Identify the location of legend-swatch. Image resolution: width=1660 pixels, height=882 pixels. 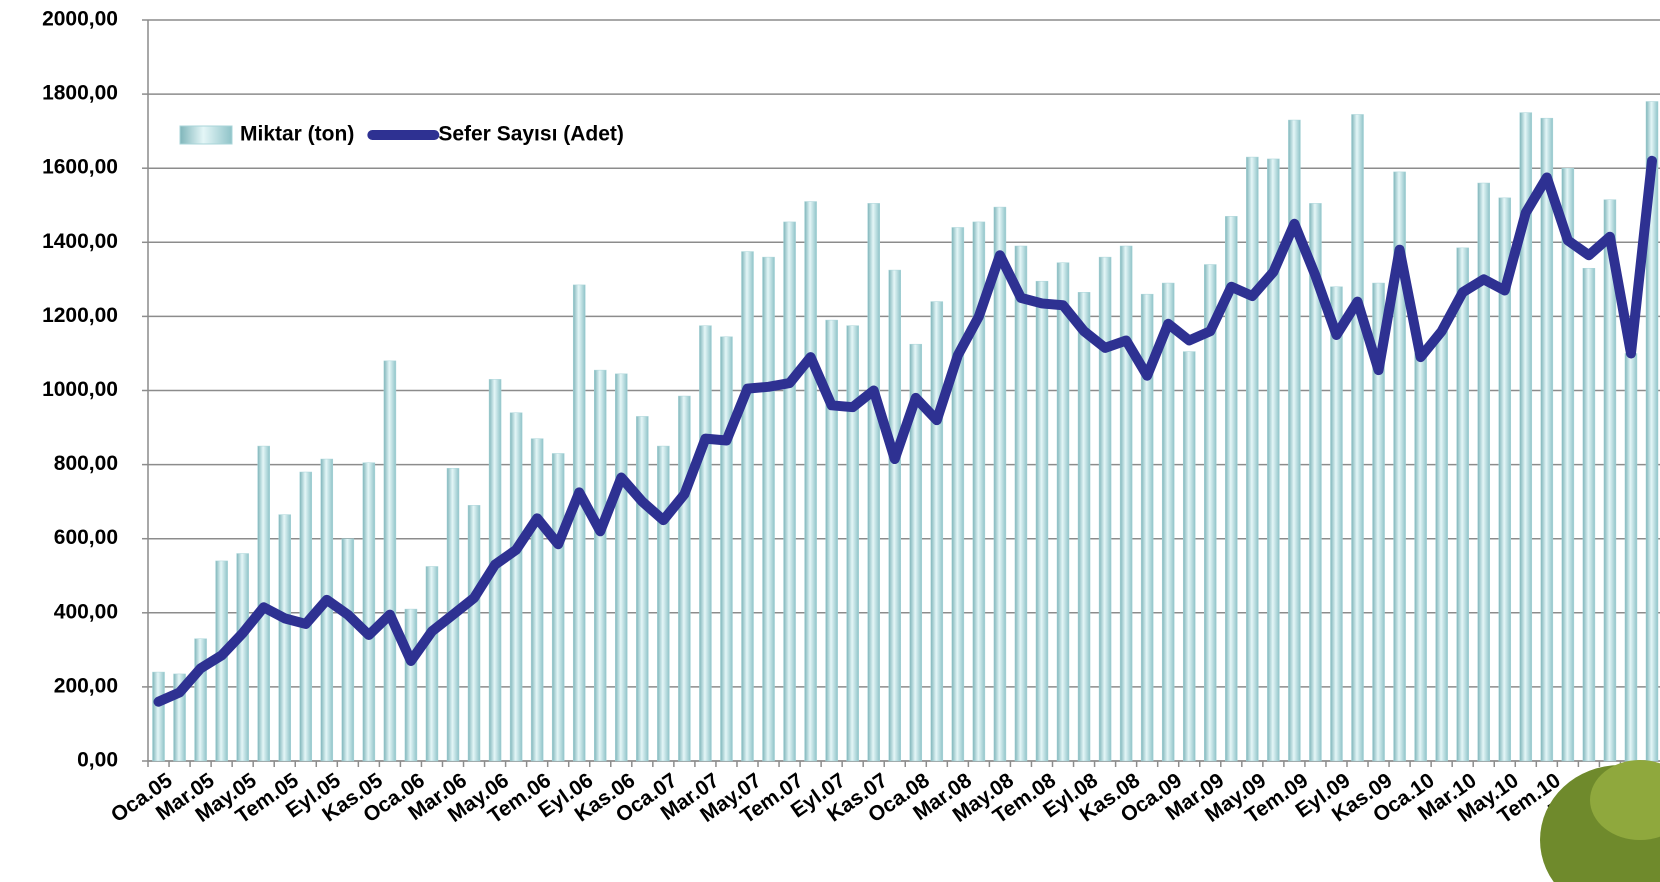
(206, 135).